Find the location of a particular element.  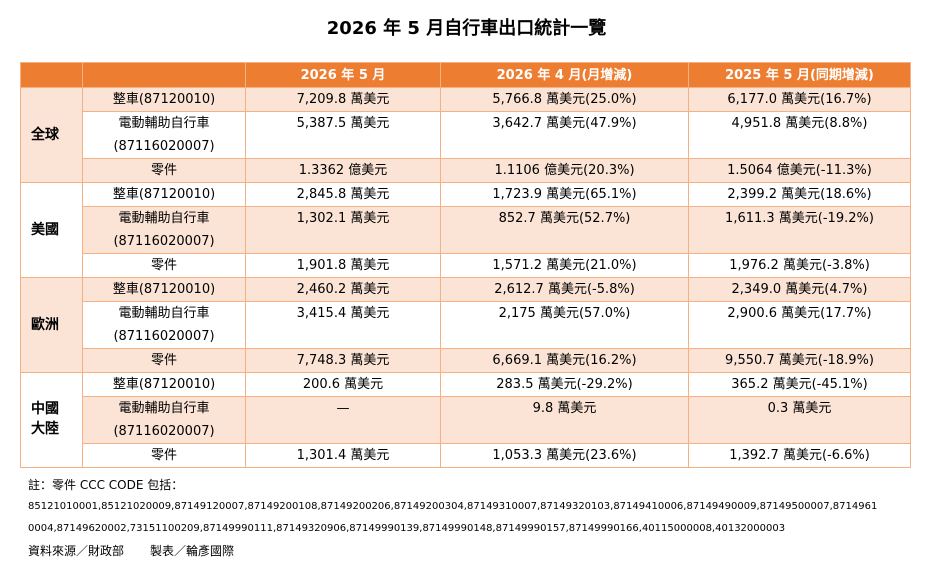

value-cell: 4,951.8 萬美元(8.8%) is located at coordinates (799, 135).